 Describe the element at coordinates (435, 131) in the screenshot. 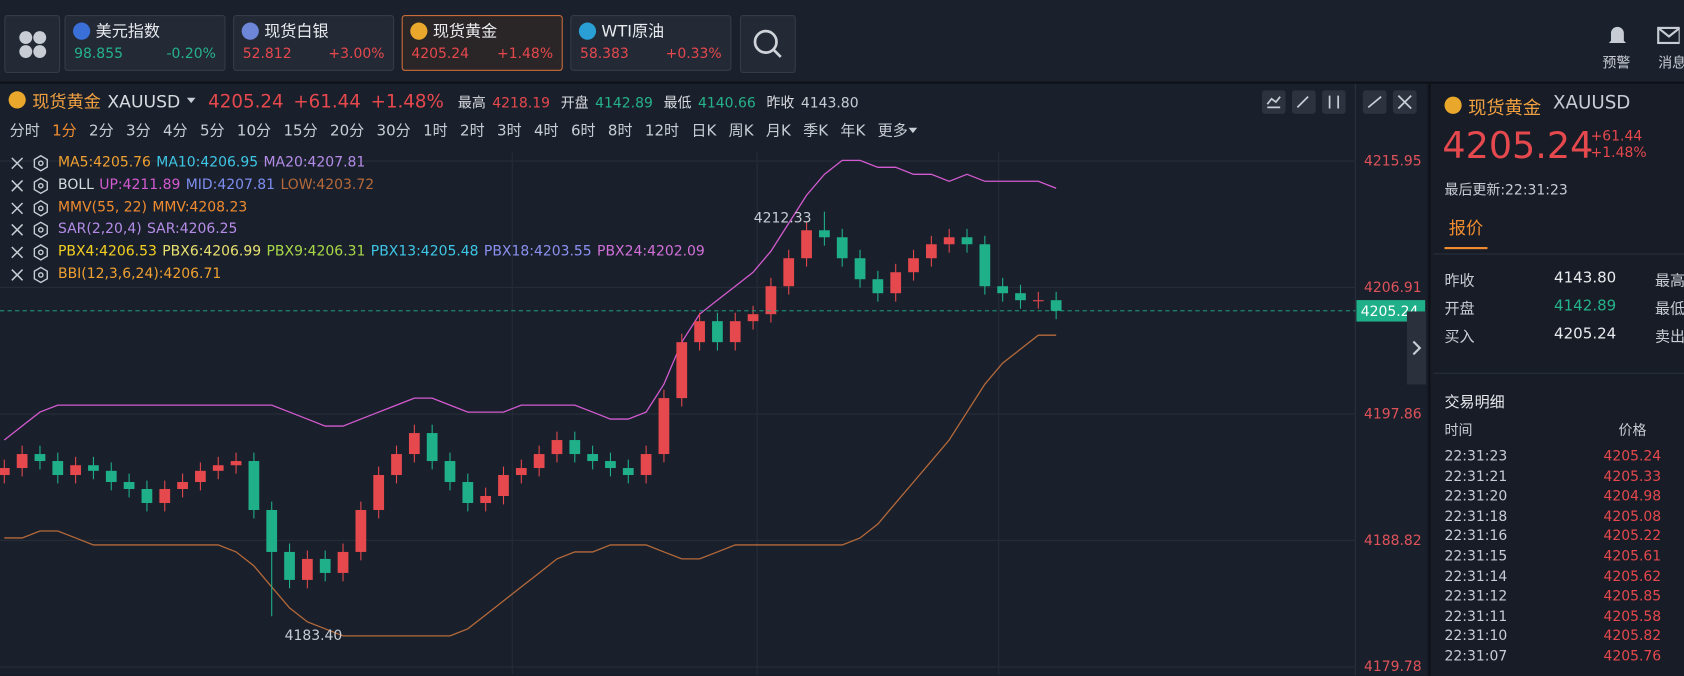

I see `period-tab: 1时` at that location.